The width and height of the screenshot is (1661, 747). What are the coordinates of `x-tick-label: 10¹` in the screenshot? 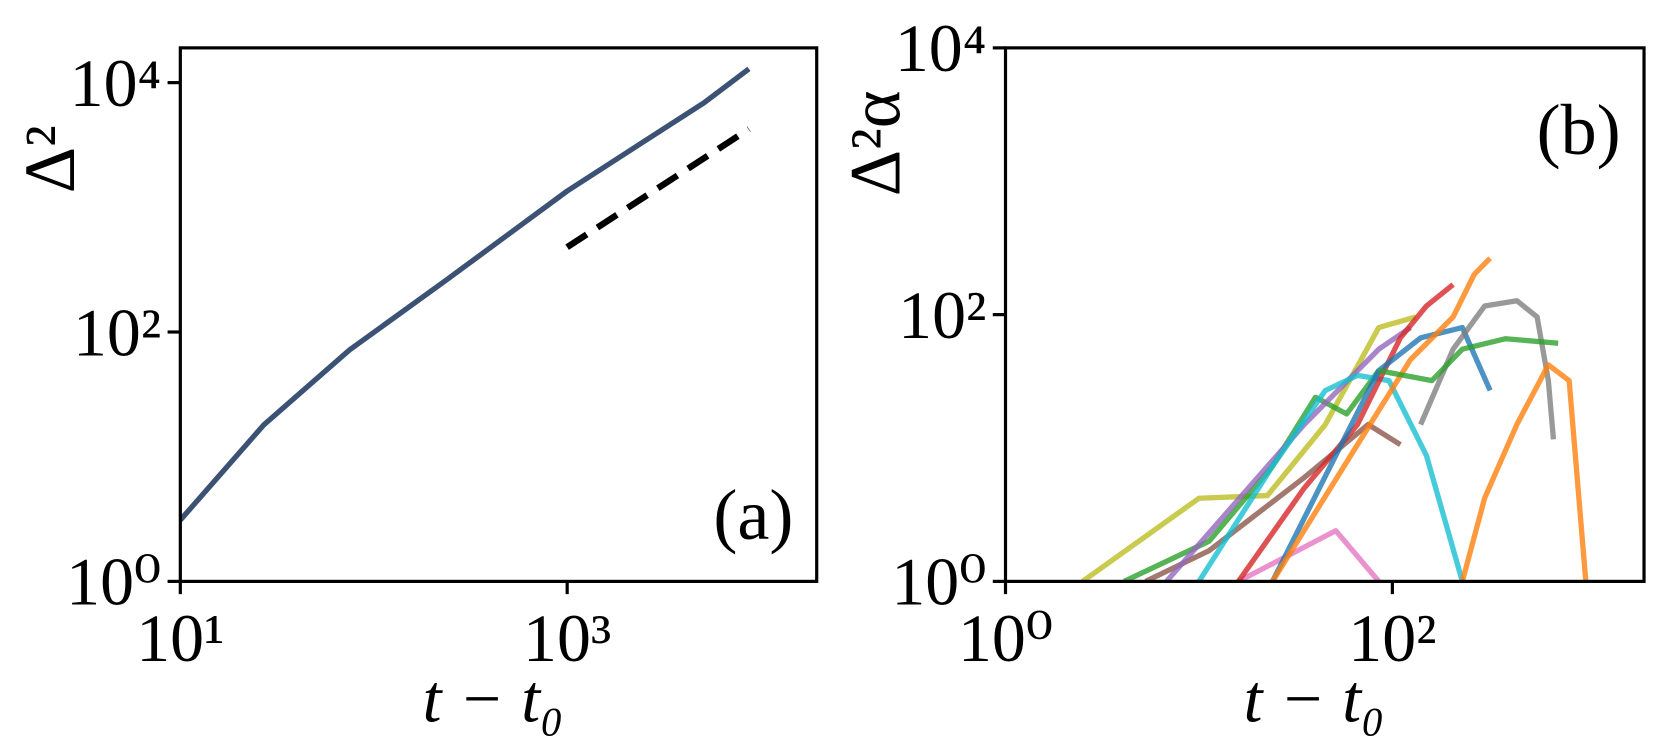 It's located at (180, 638).